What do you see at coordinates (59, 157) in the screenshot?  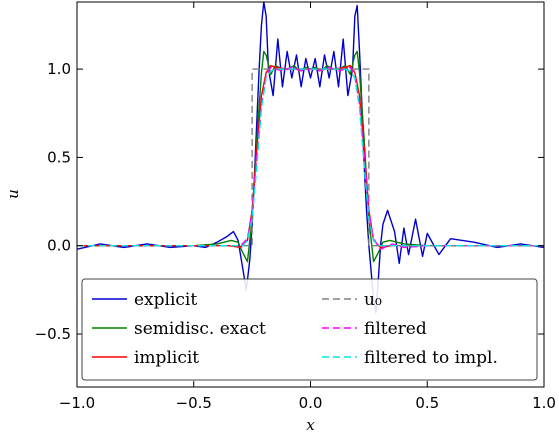 I see `y-tick-label-2: 0.5` at bounding box center [59, 157].